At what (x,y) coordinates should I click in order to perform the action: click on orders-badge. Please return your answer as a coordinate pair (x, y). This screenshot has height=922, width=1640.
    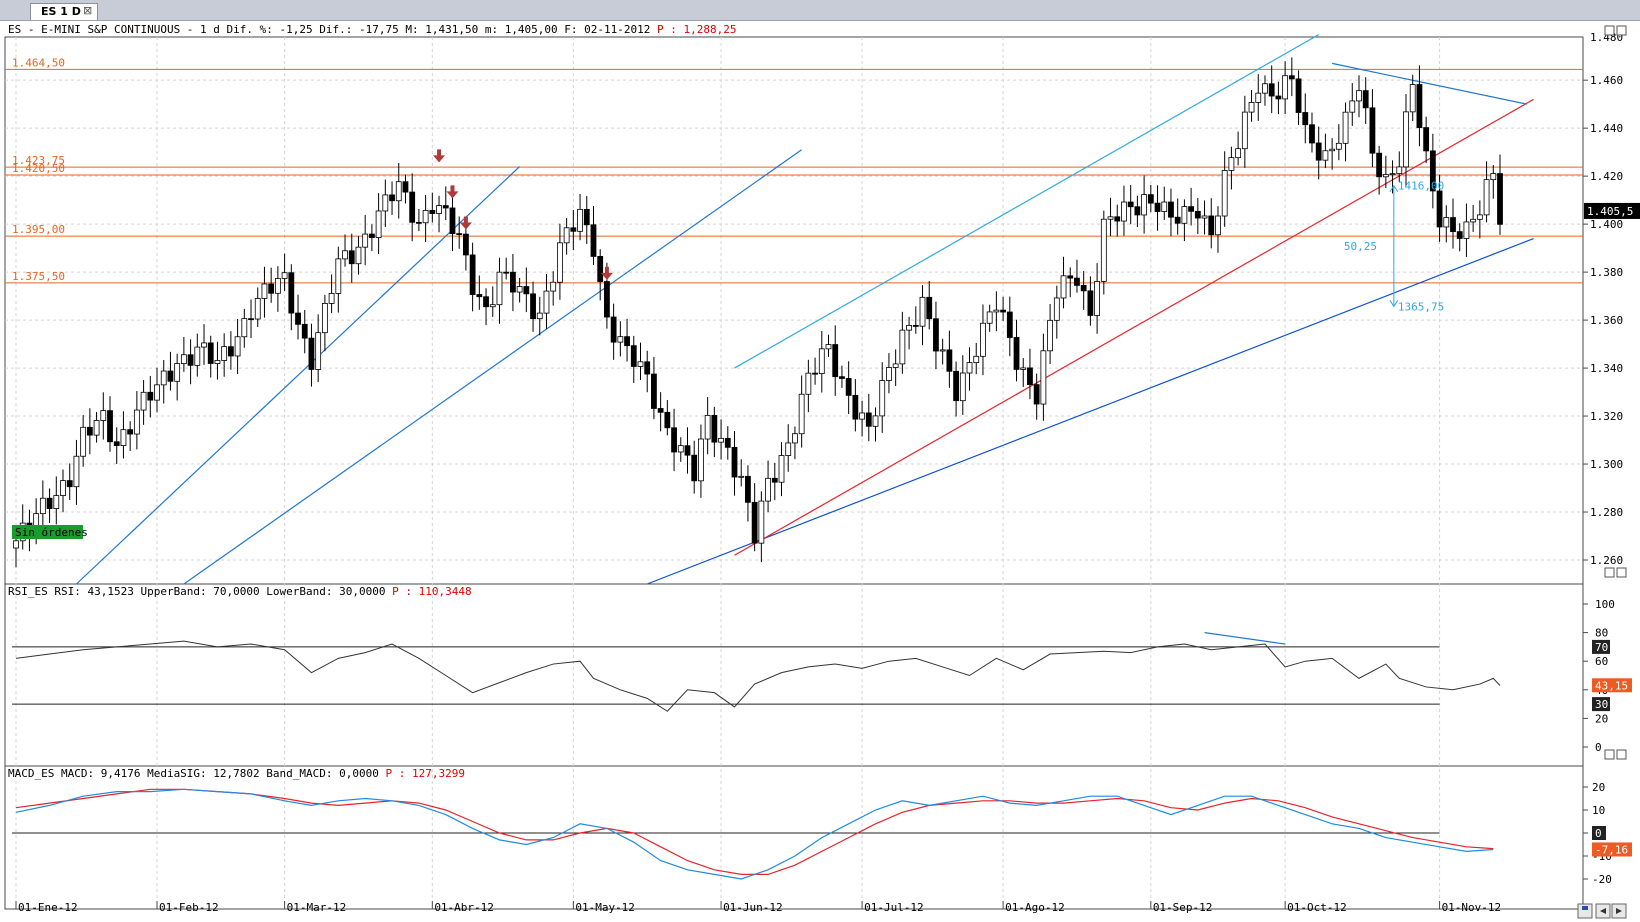
    Looking at the image, I should click on (47, 532).